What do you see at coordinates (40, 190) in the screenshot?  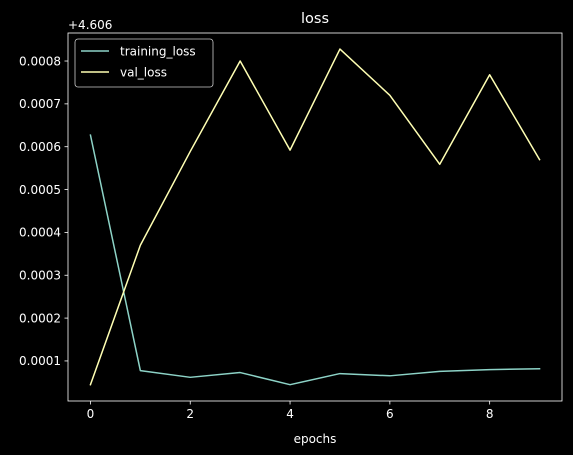 I see `y-tick-label: 0.0005` at bounding box center [40, 190].